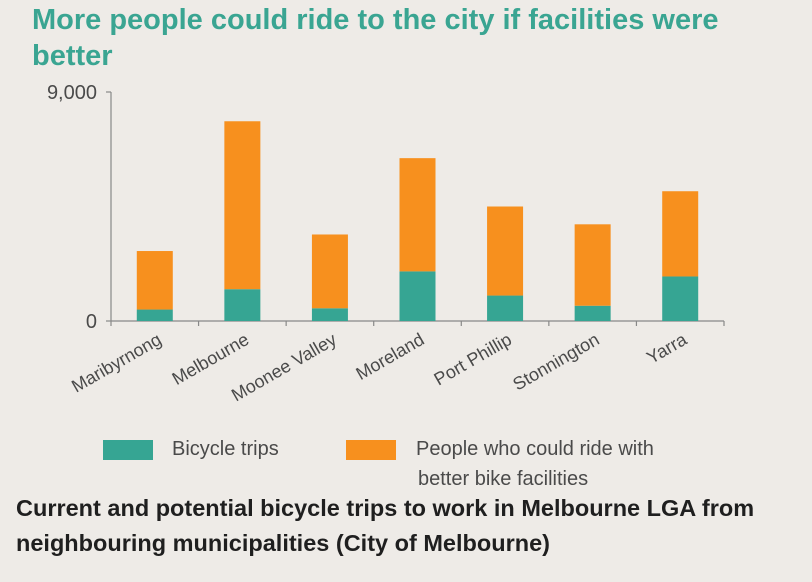 The width and height of the screenshot is (812, 582). Describe the element at coordinates (667, 348) in the screenshot. I see `x-tick-label: Yarra` at that location.